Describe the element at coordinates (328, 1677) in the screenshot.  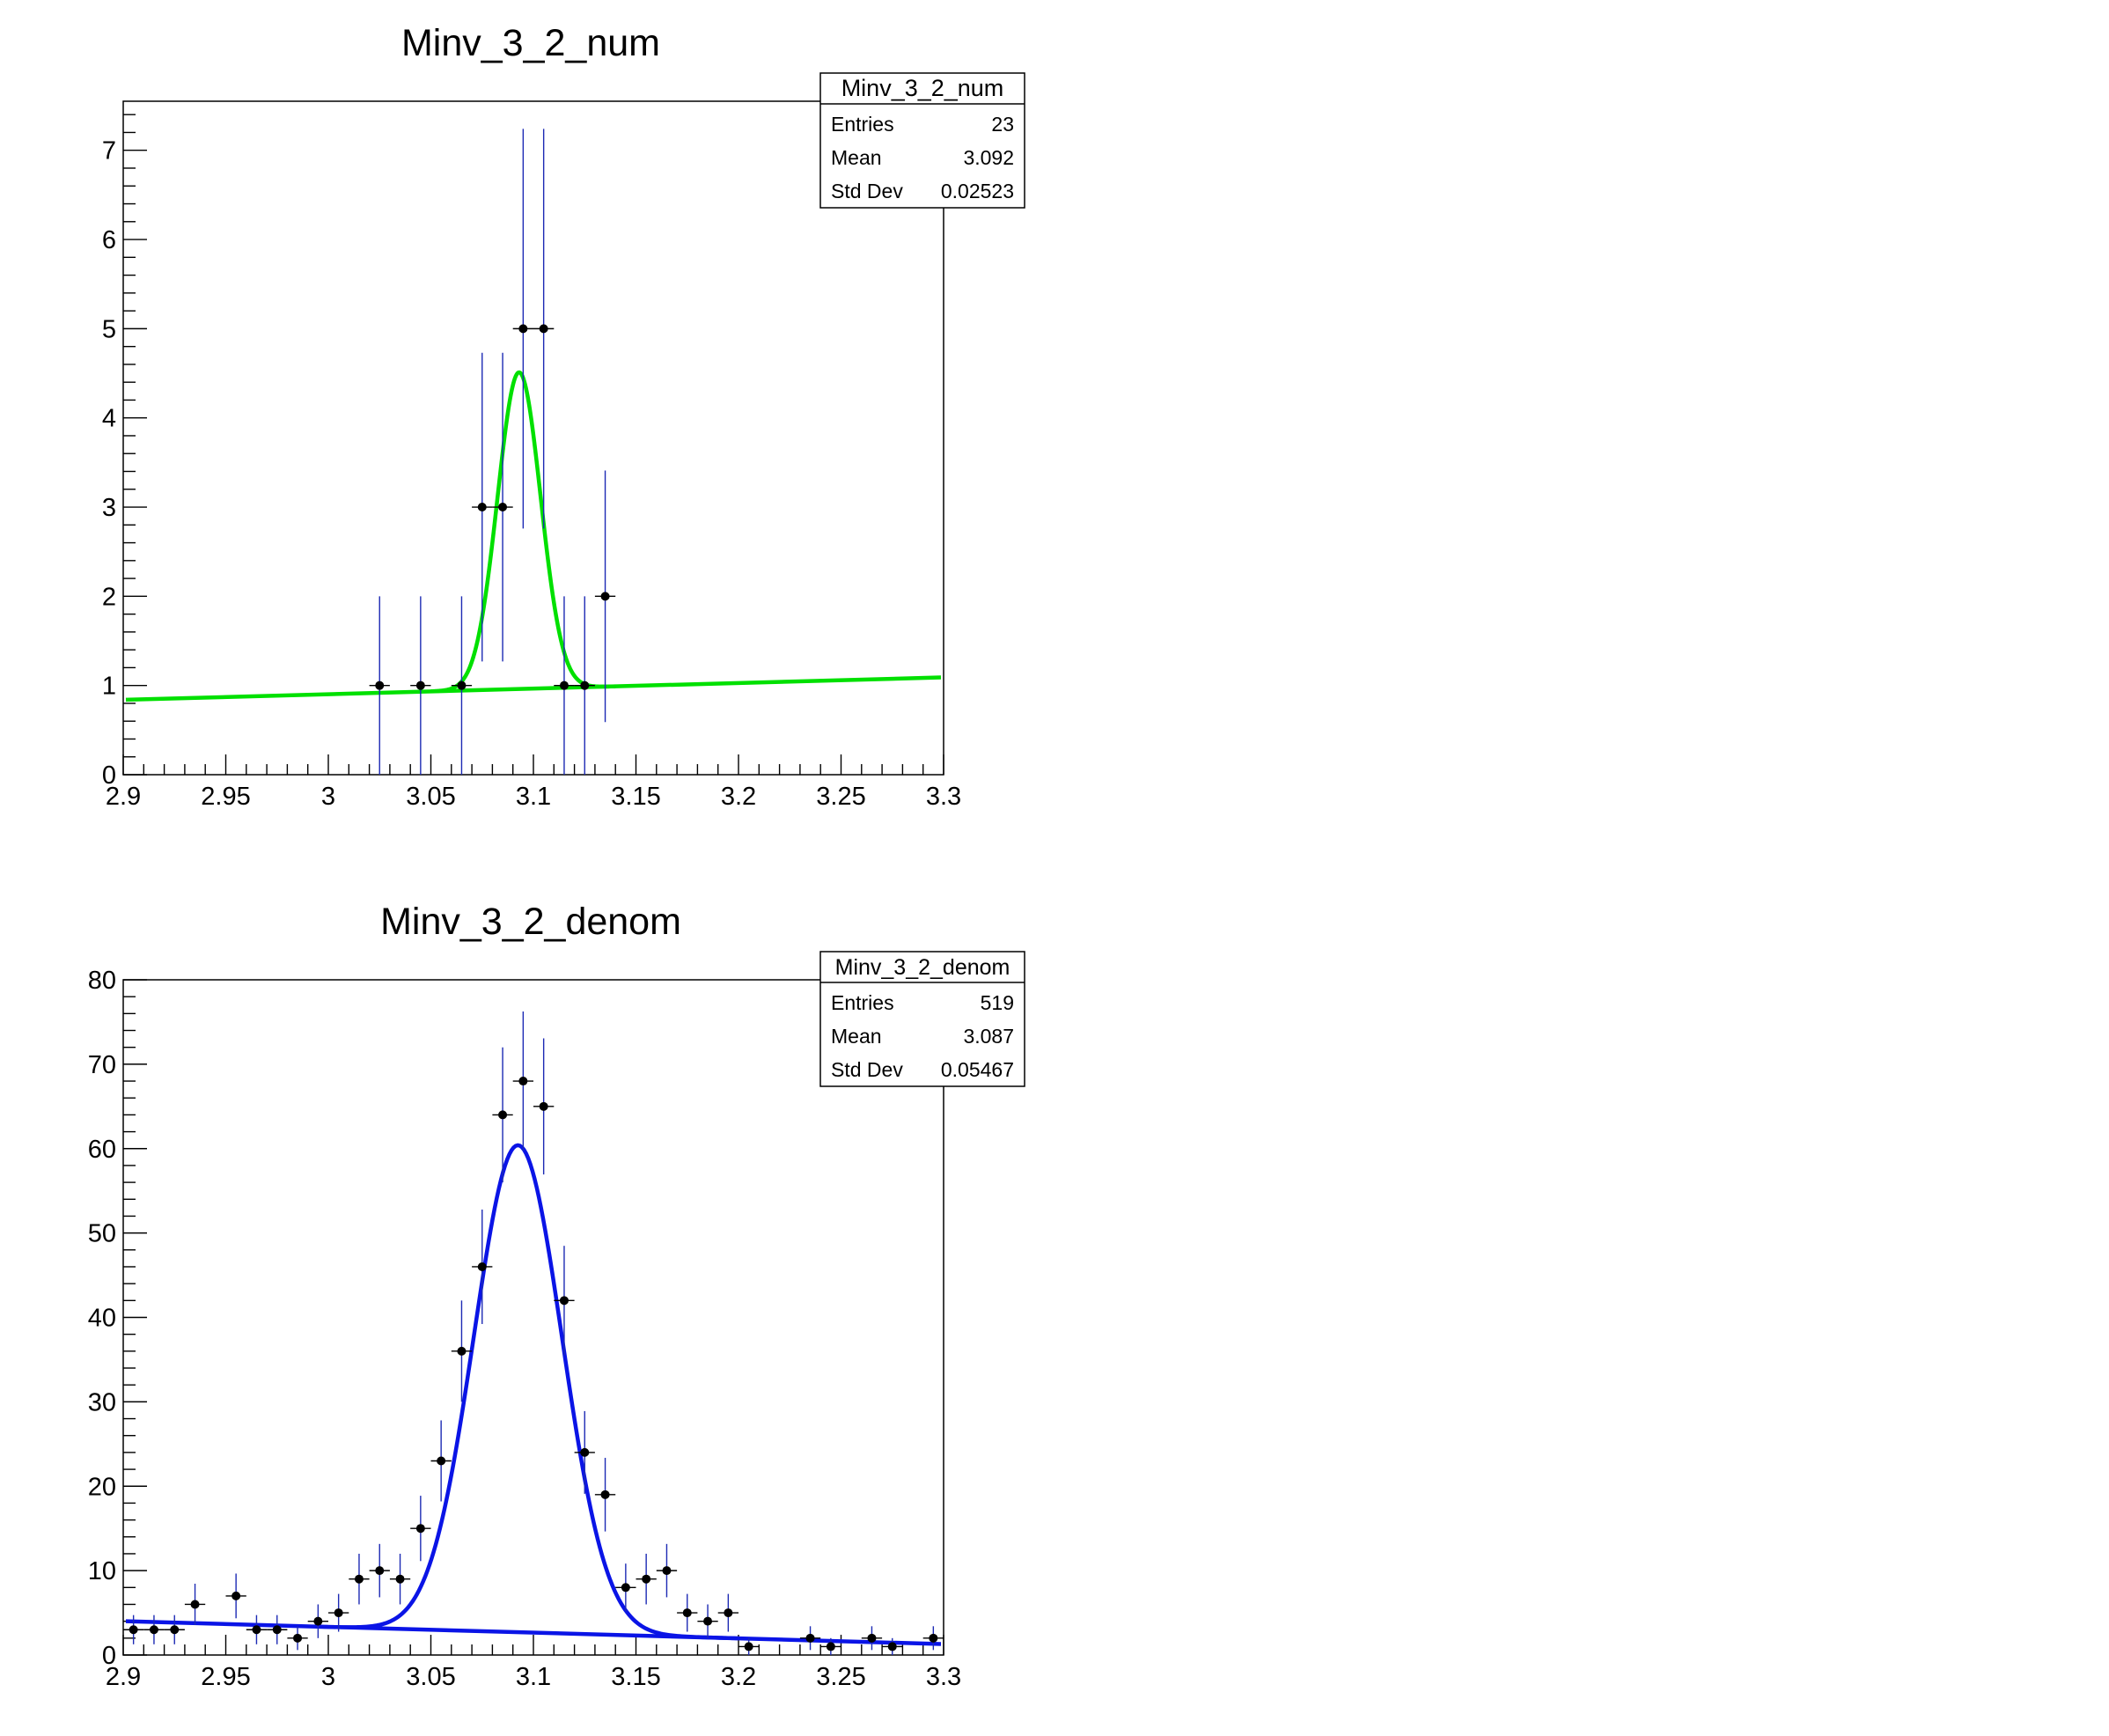
I see `x-tick-label: 3` at that location.